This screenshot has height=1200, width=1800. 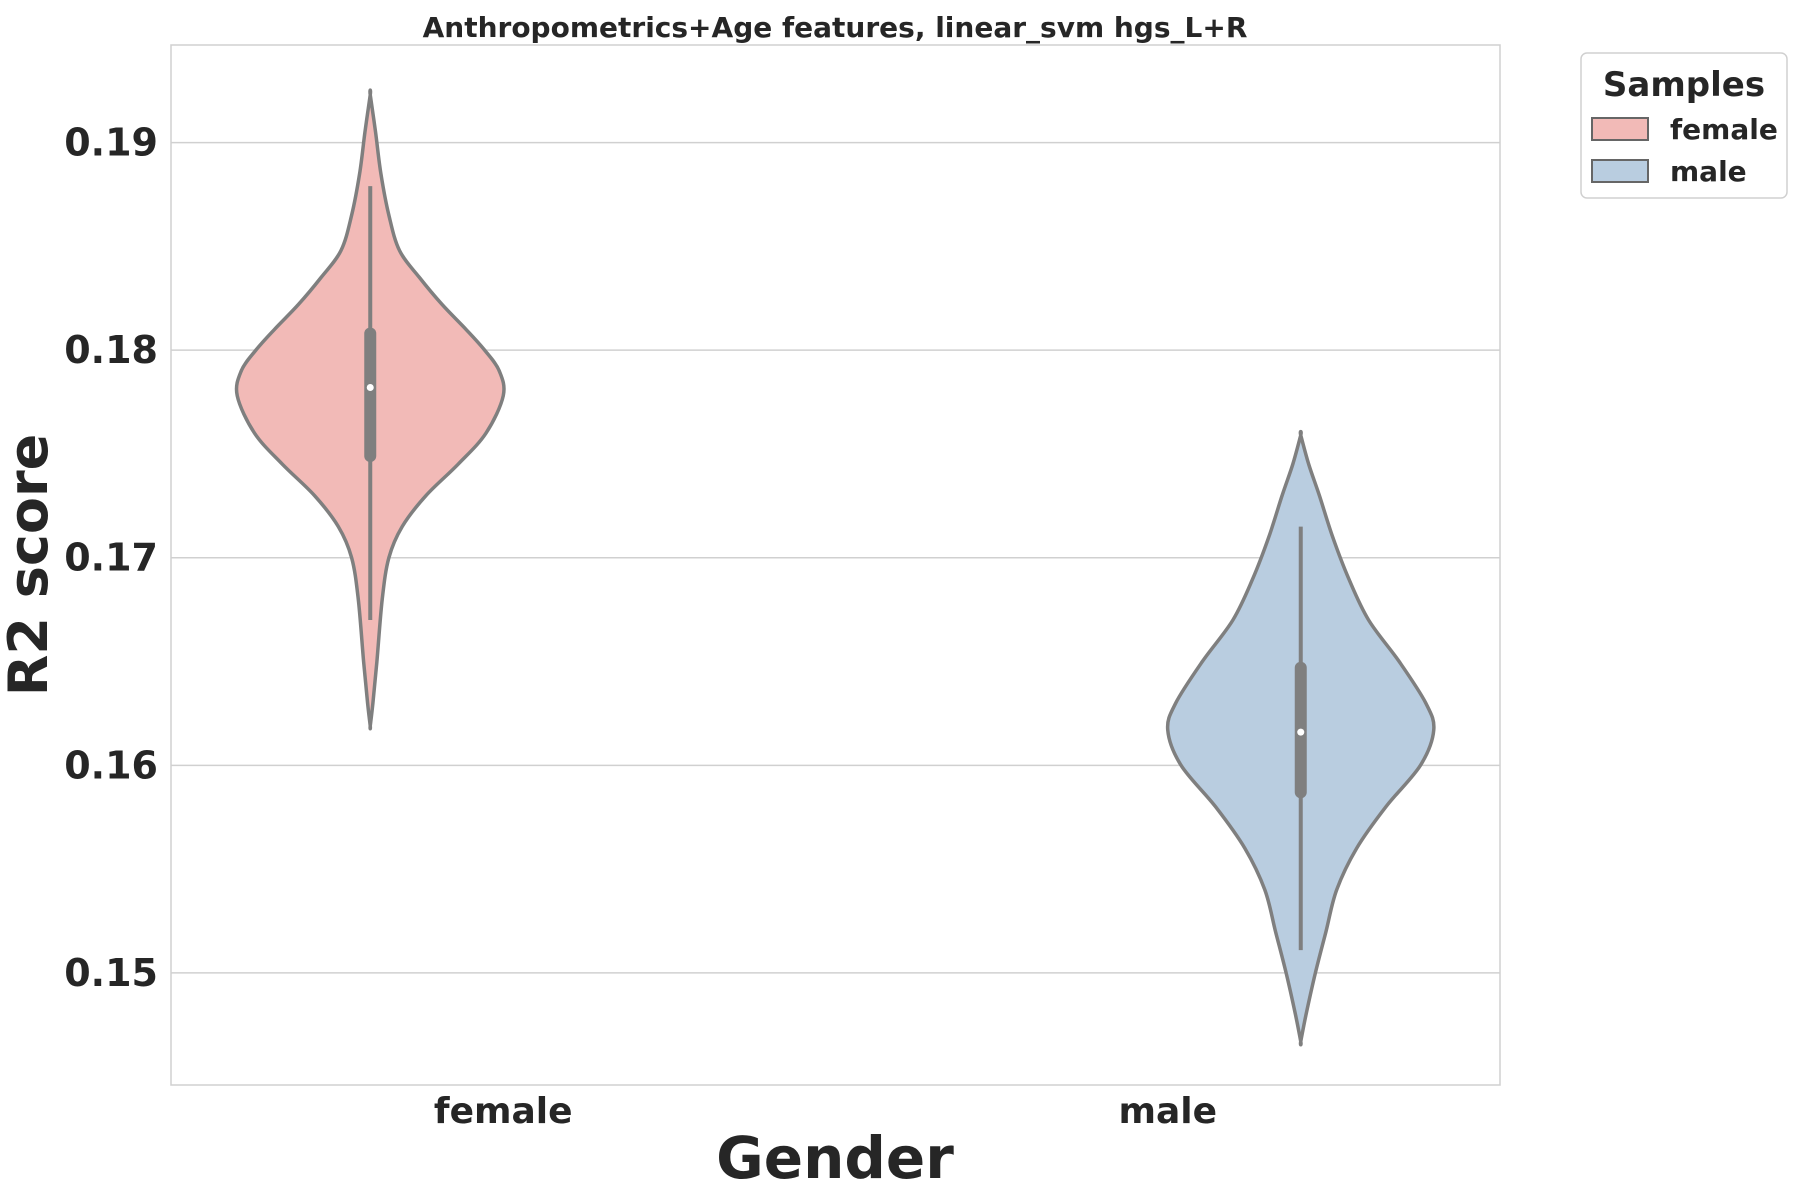 What do you see at coordinates (1684, 85) in the screenshot?
I see `legend-title: Samples` at bounding box center [1684, 85].